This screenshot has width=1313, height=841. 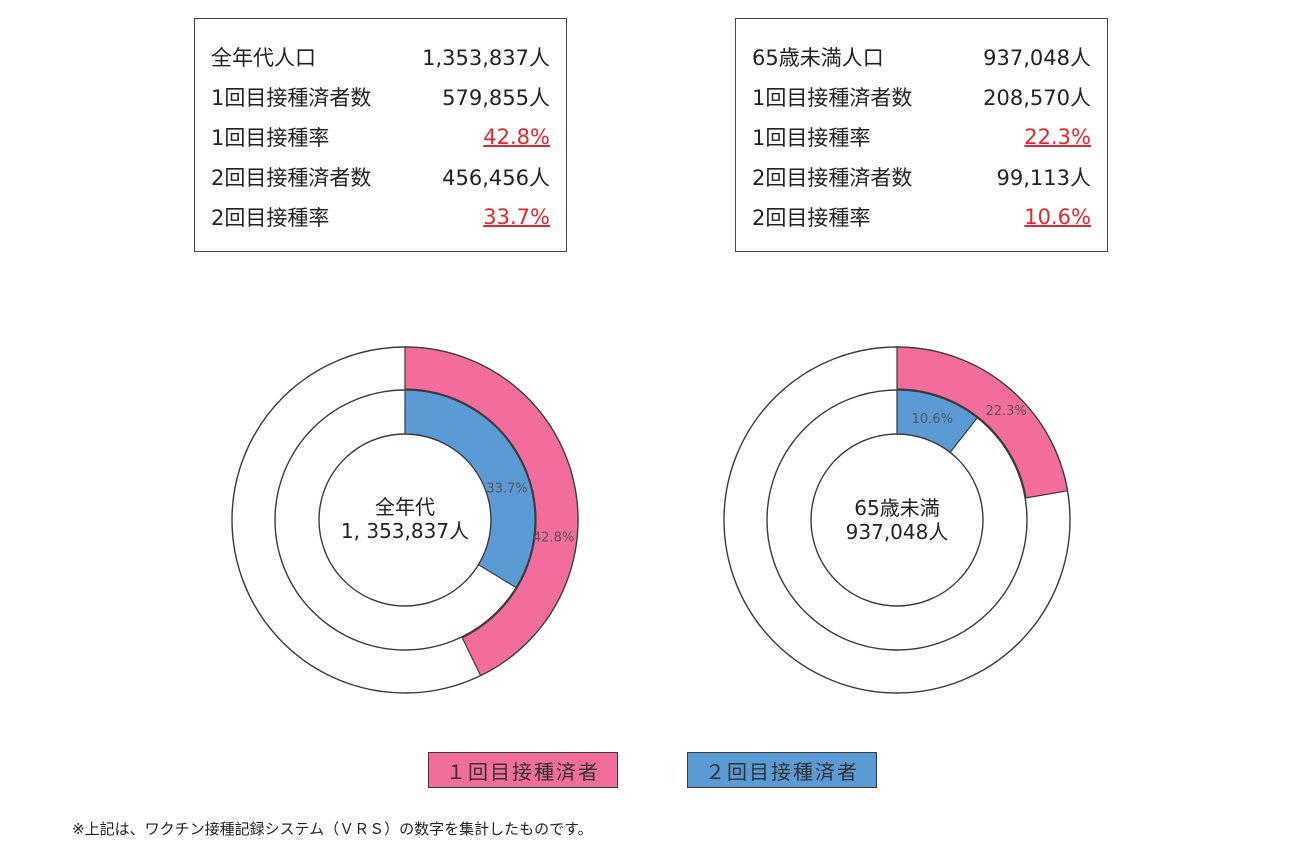 What do you see at coordinates (380, 177) in the screenshot?
I see `stat-row: 2回目接種済者数 456,456人` at bounding box center [380, 177].